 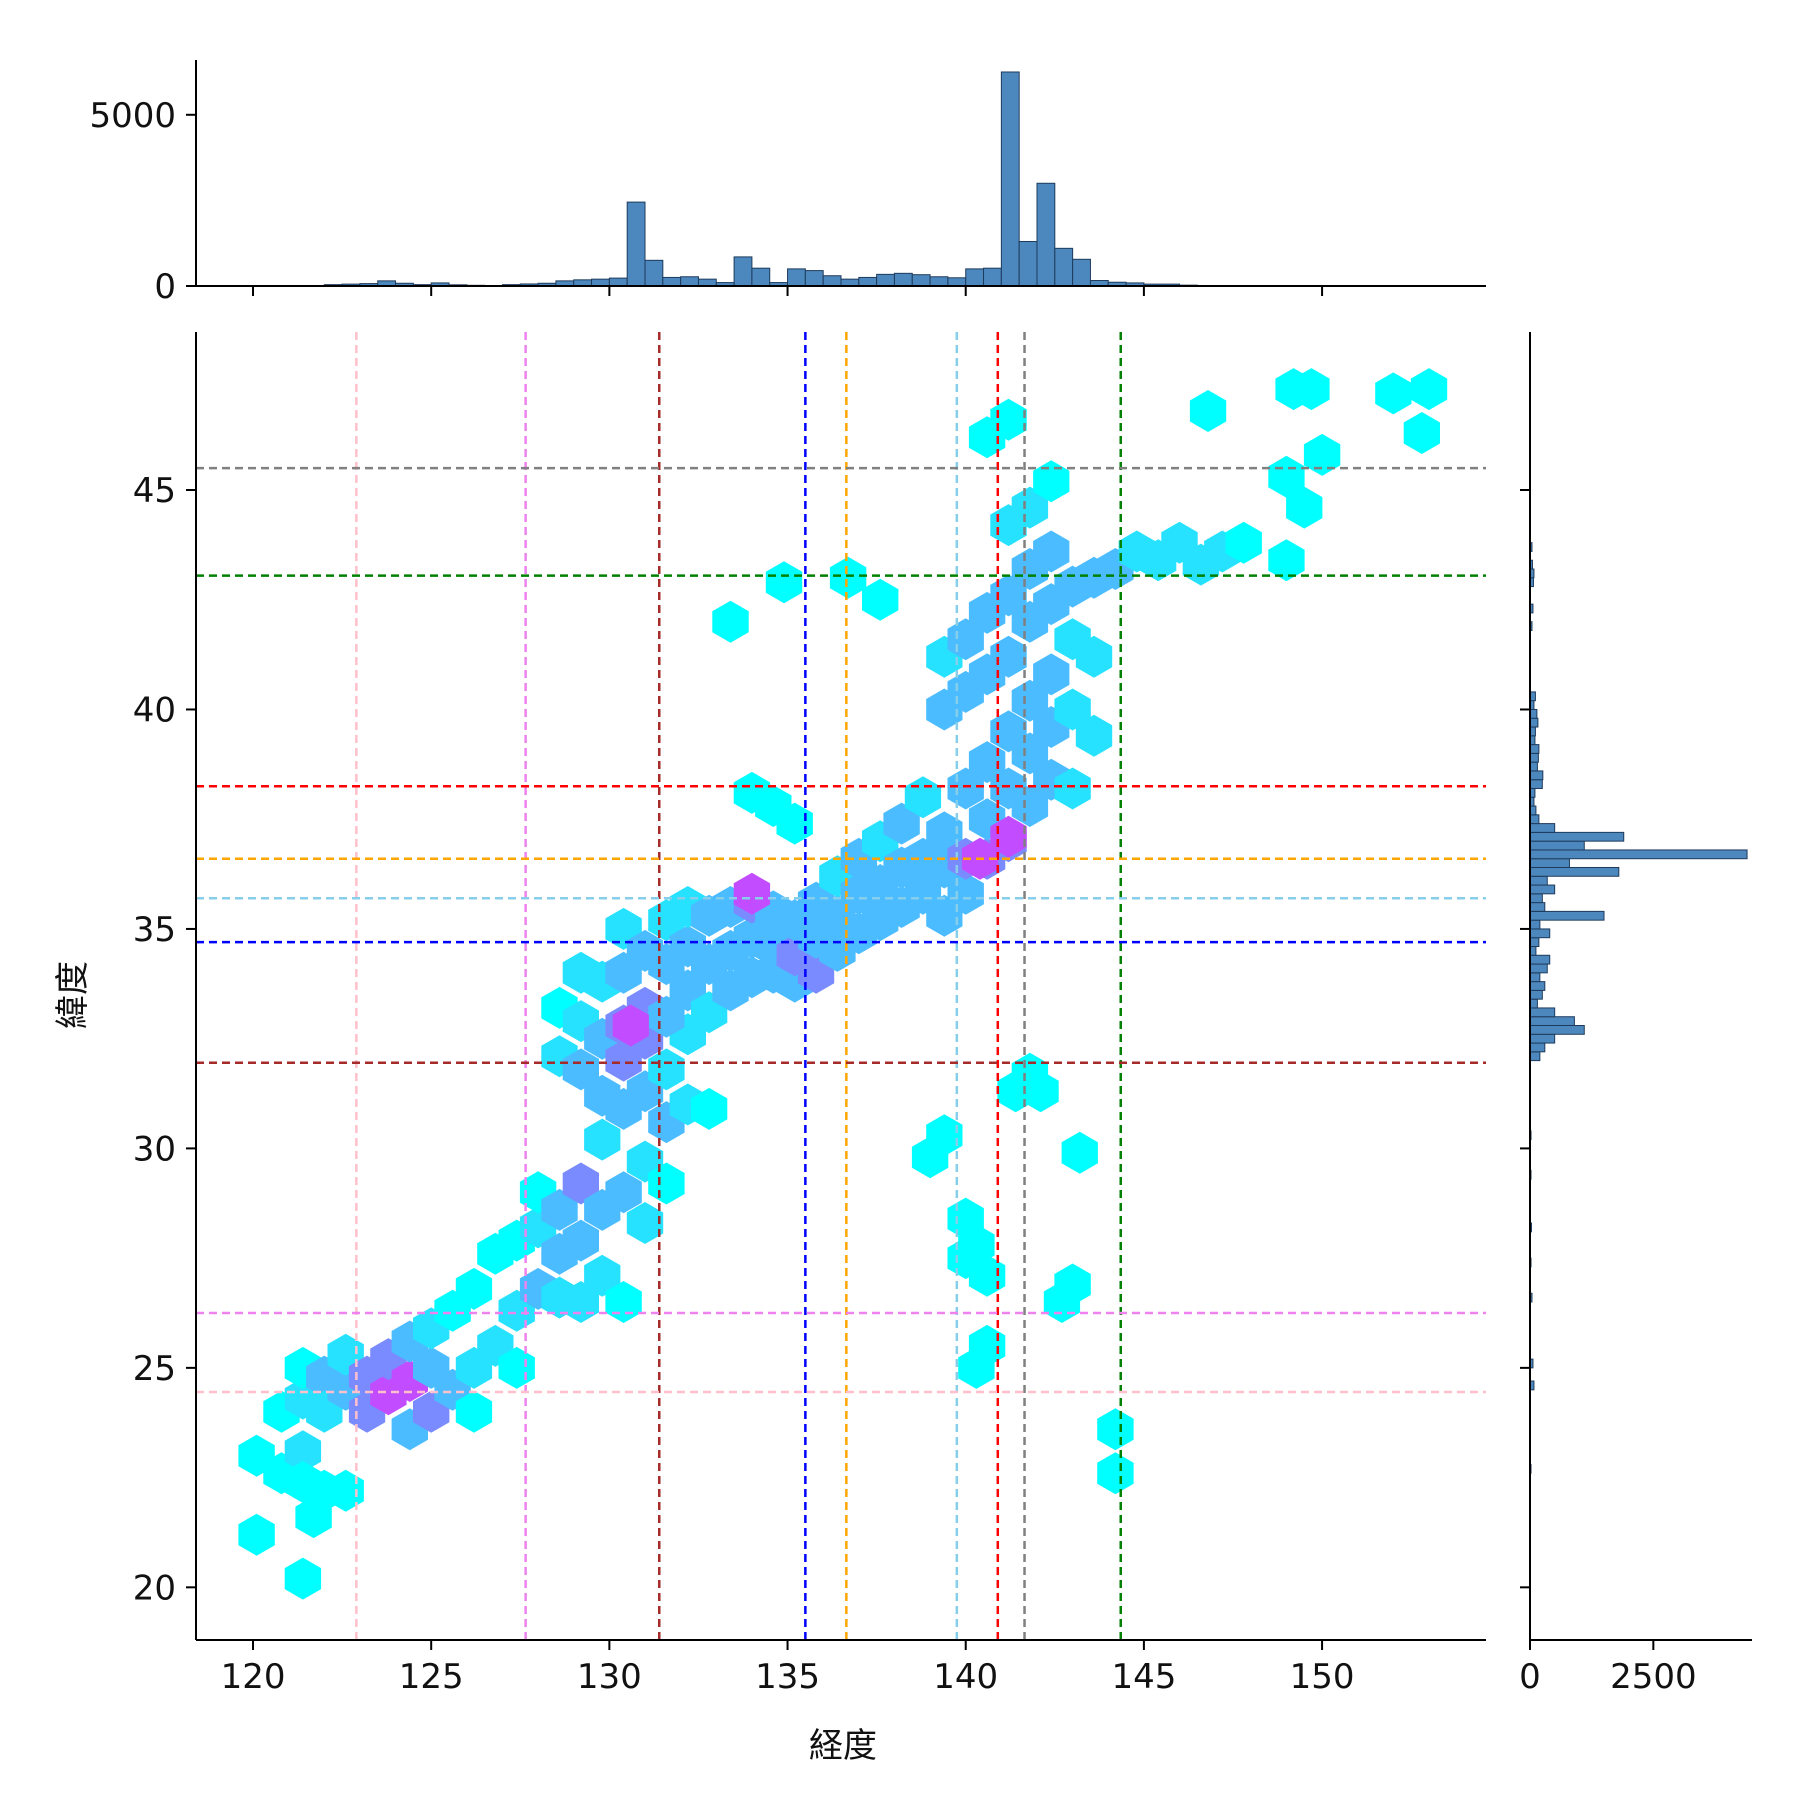 What do you see at coordinates (253, 1677) in the screenshot?
I see `x-tick-label: 120` at bounding box center [253, 1677].